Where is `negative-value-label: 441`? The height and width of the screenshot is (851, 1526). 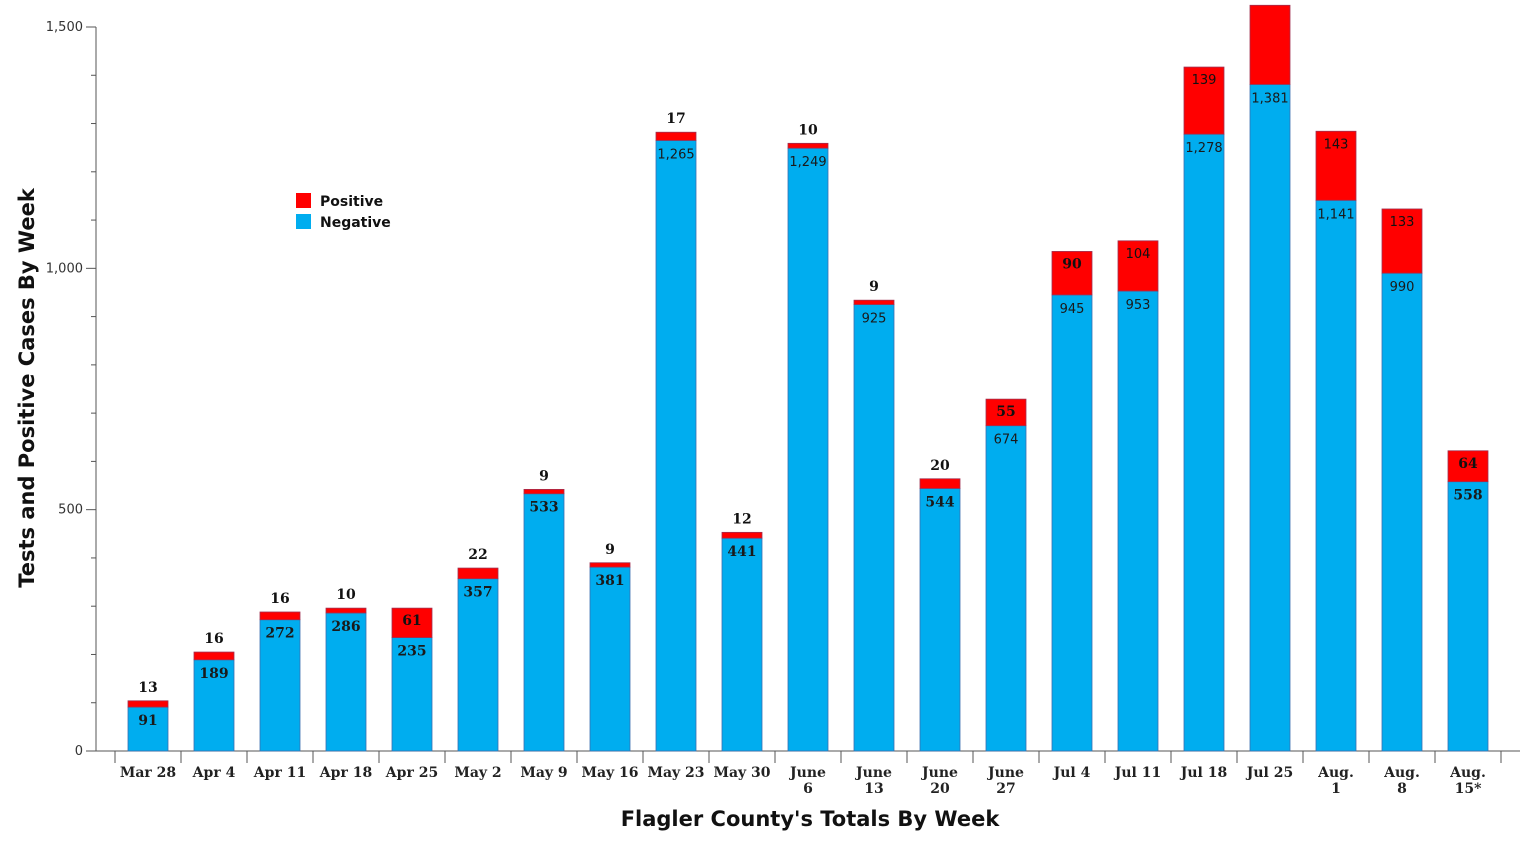
negative-value-label: 441 is located at coordinates (741, 552).